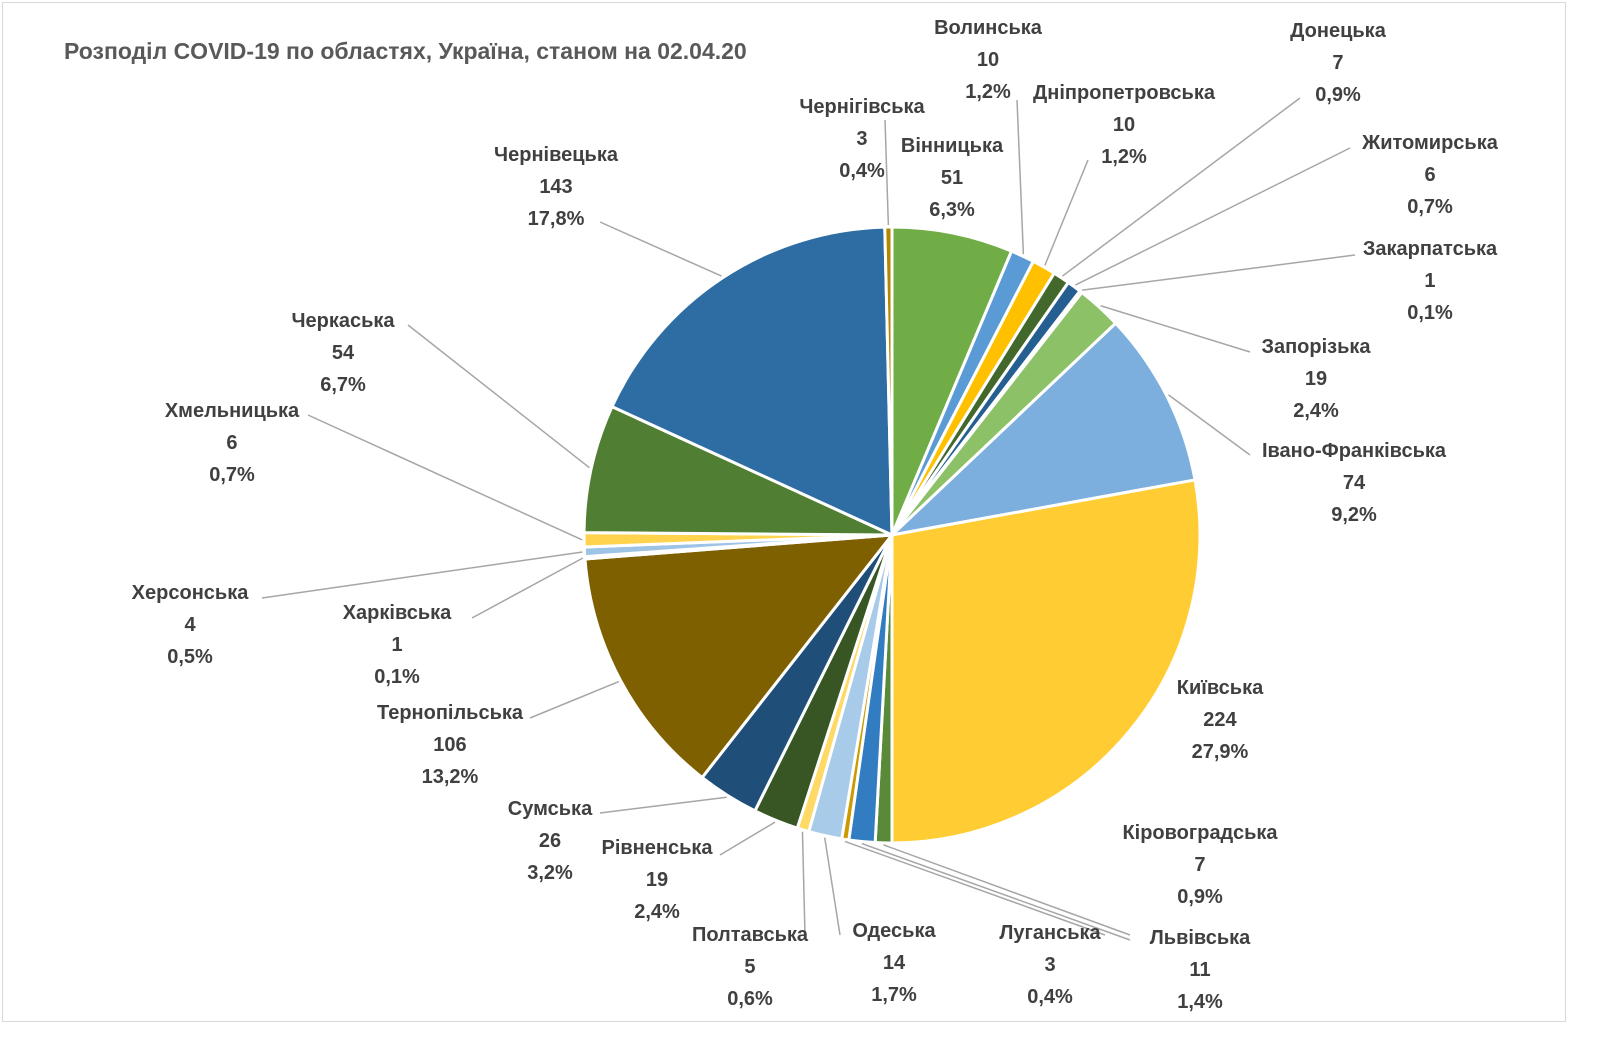  I want to click on data-label: Львівська 11 1,4%, so click(1200, 970).